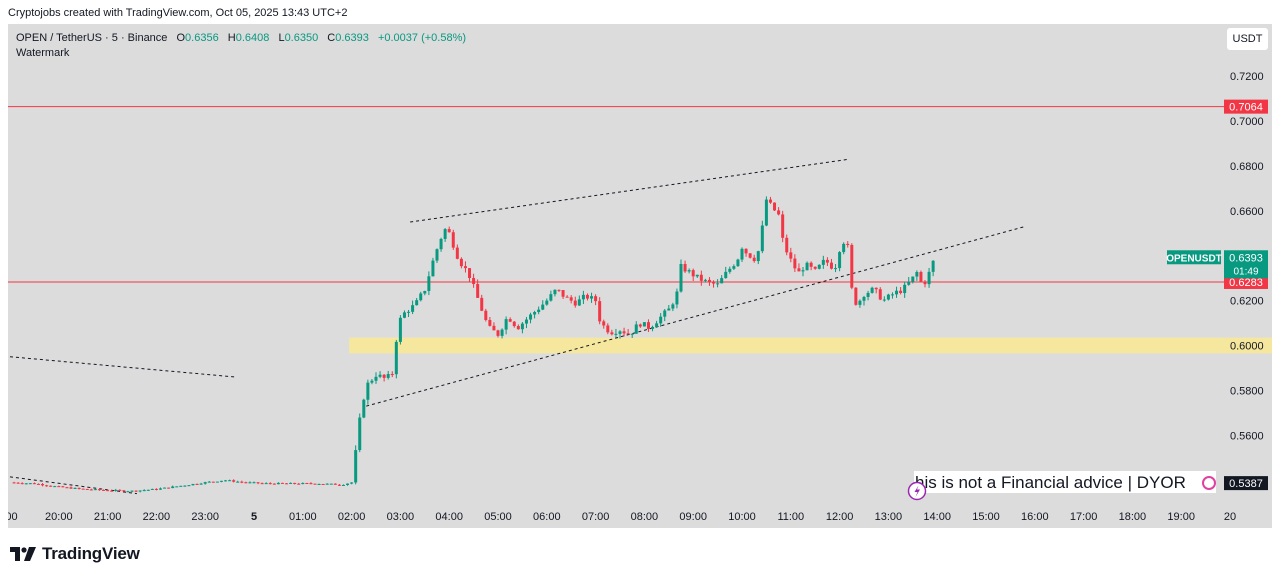  Describe the element at coordinates (1247, 39) in the screenshot. I see `currency-button: USDT` at that location.